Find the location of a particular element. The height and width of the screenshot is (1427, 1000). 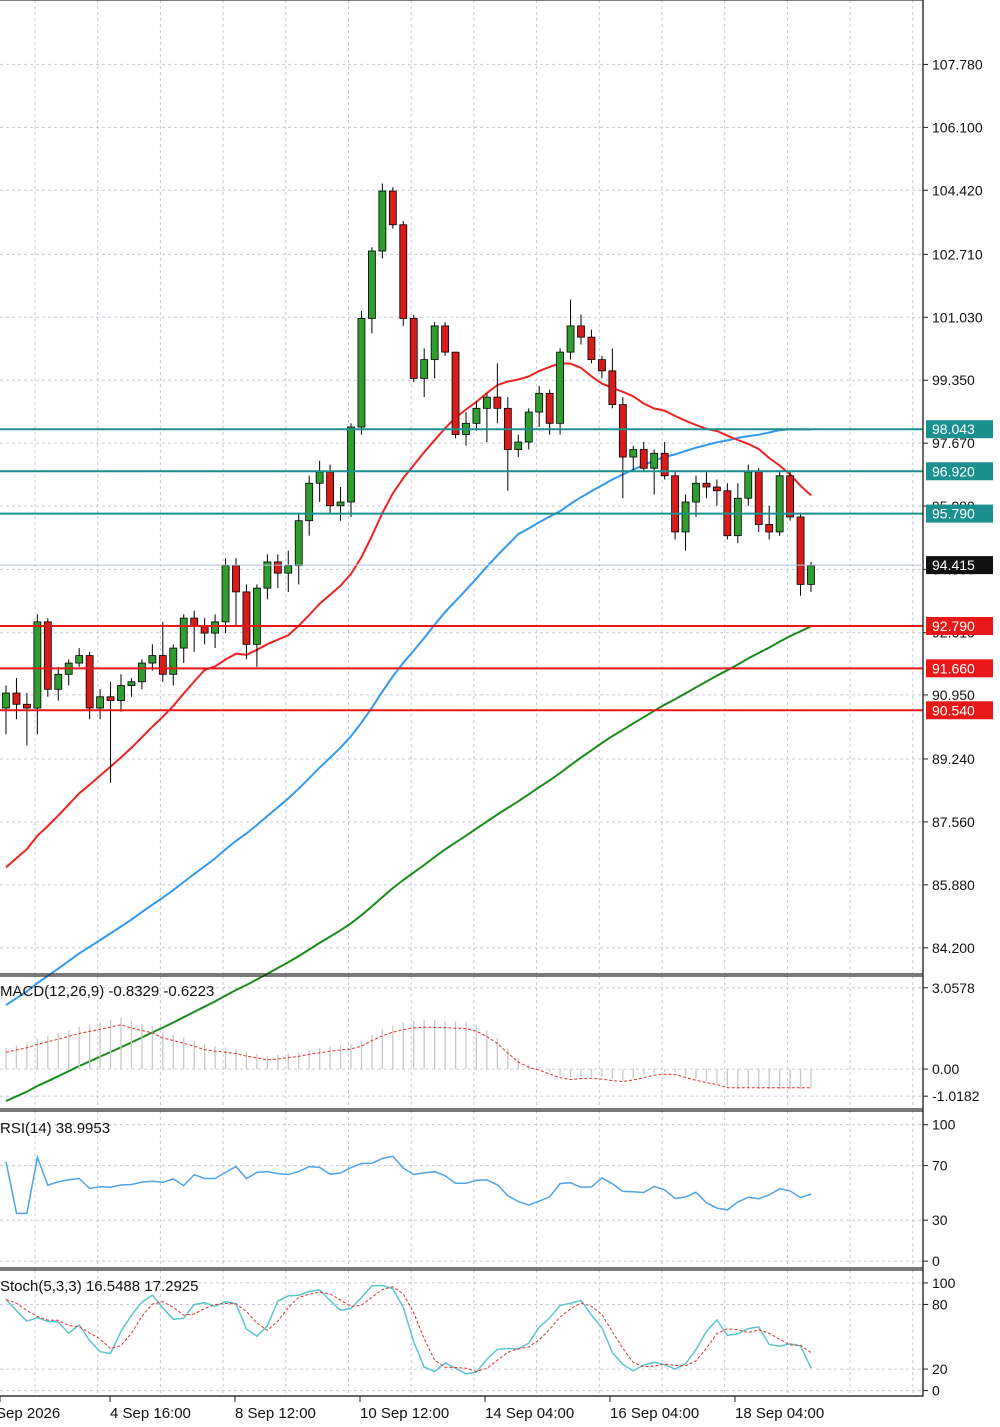

level-label: 96.920 is located at coordinates (953, 471).